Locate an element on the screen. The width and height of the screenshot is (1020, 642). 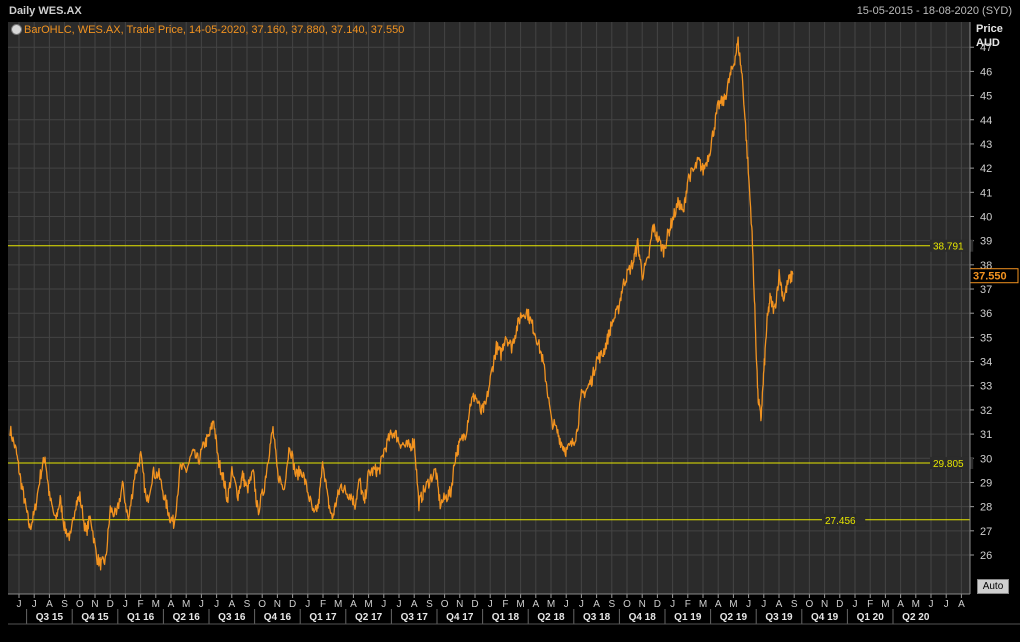
x-quarter-label: Q4 17 is located at coordinates (460, 617).